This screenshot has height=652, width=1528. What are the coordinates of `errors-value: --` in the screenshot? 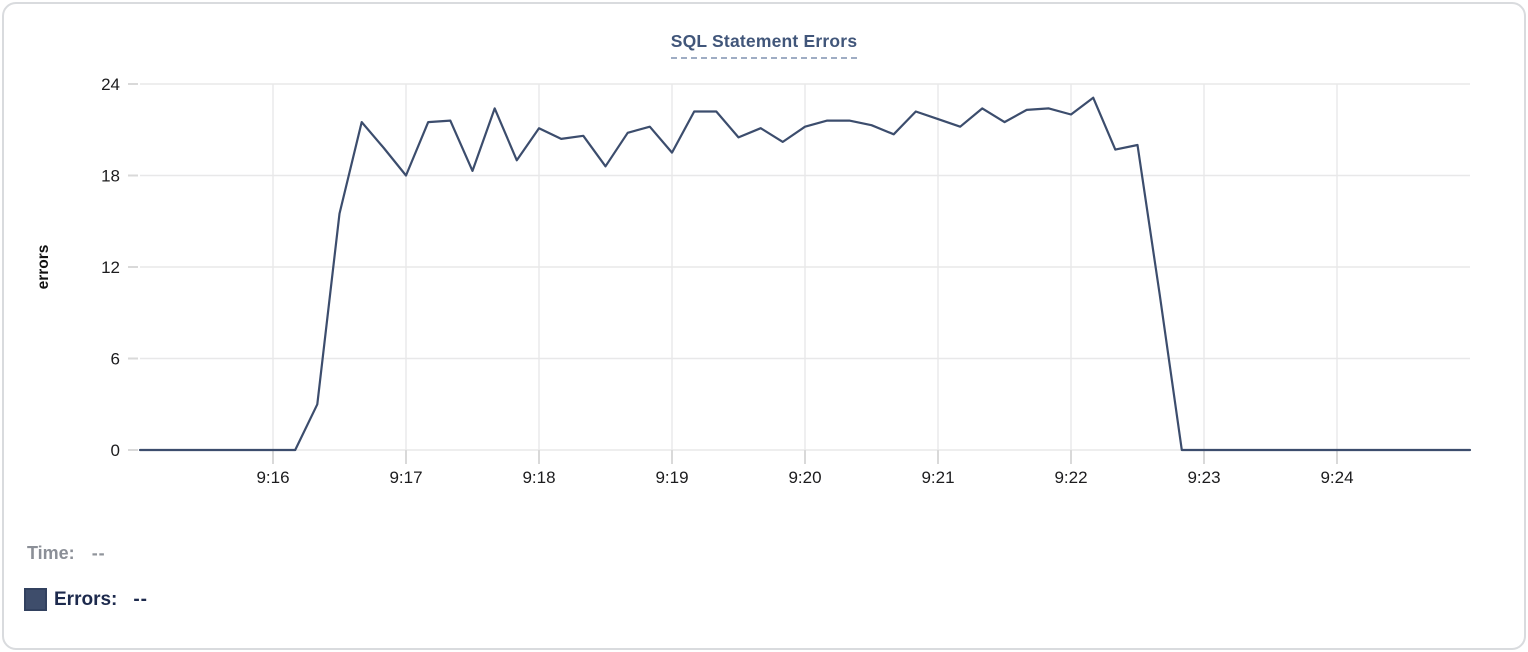 It's located at (141, 599).